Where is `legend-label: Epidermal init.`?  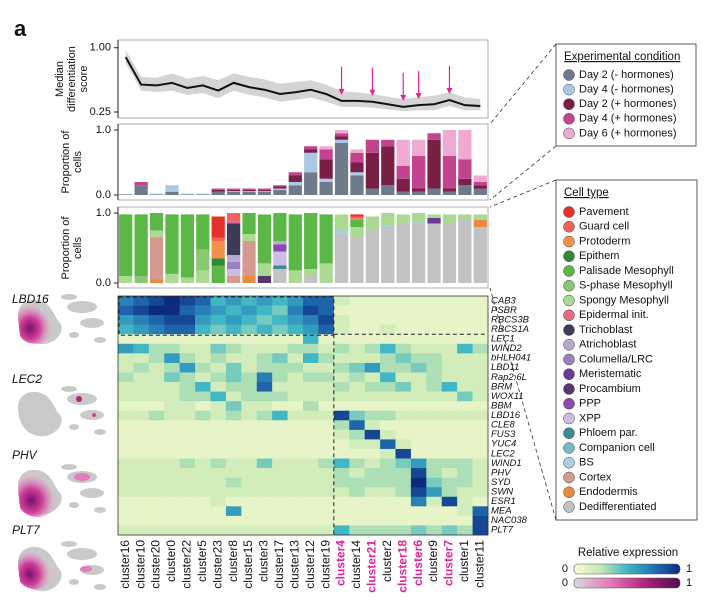 legend-label: Epidermal init. is located at coordinates (614, 315).